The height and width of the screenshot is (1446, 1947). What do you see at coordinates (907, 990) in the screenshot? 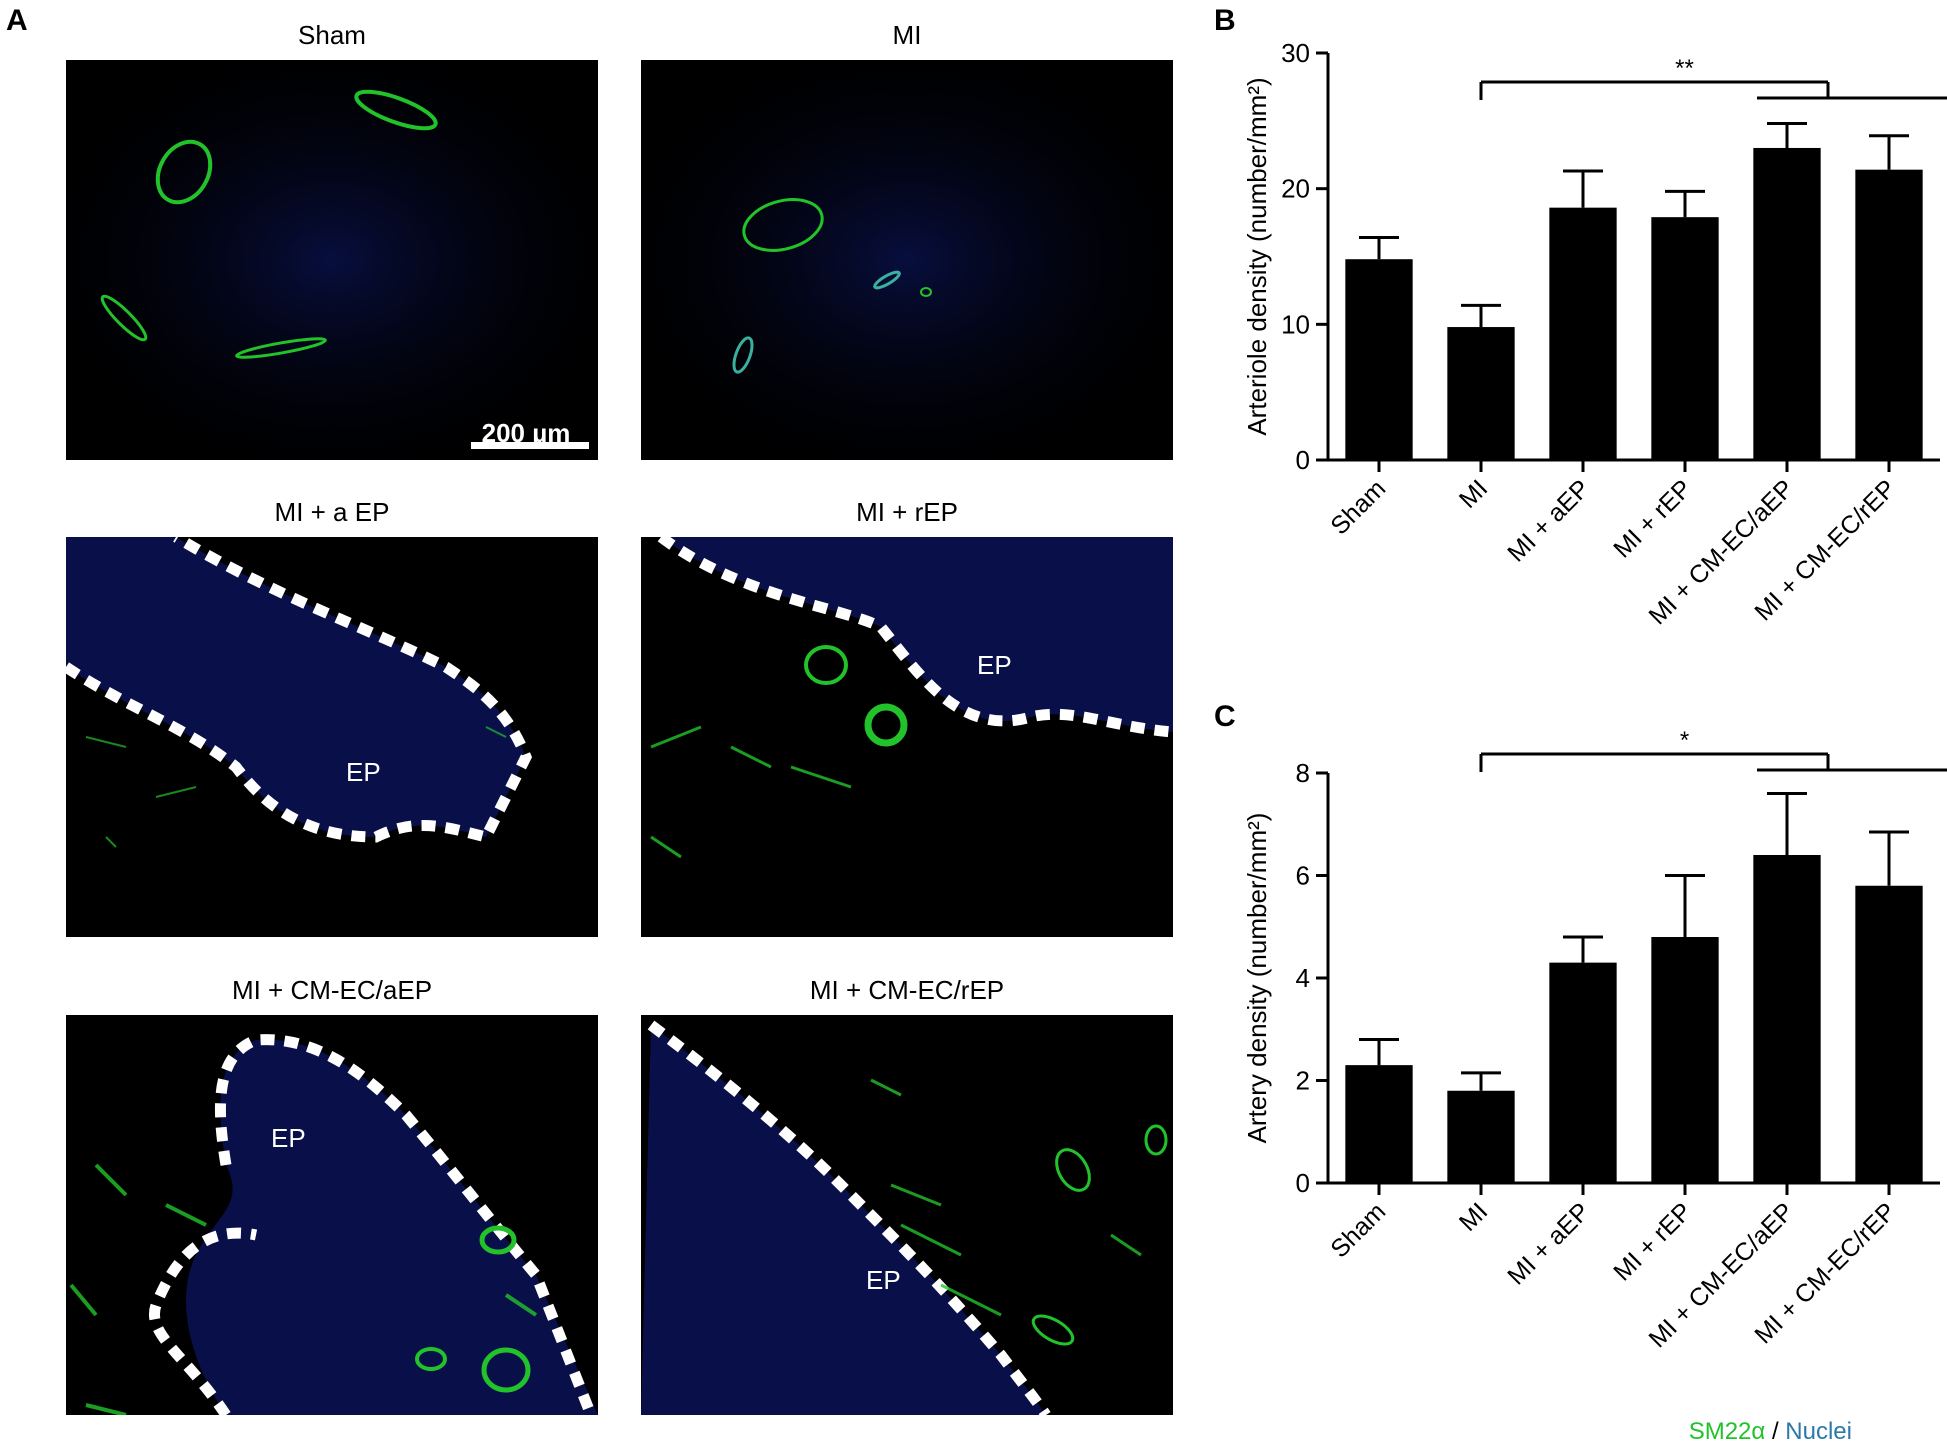
I see `image-title-mi-cmec-rep: MI + CM-EC/rEP` at bounding box center [907, 990].